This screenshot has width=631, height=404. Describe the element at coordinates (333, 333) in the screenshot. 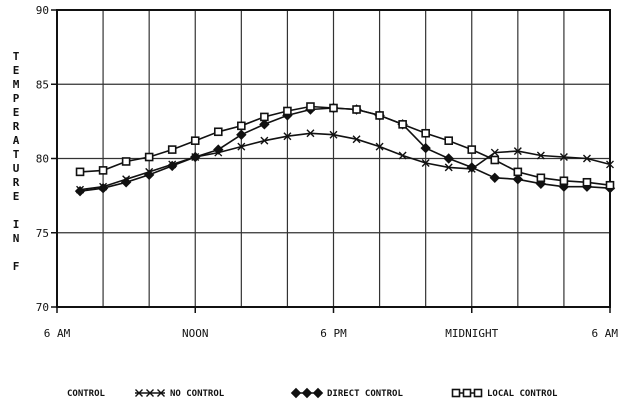

I see `x-tick-label: 6 PM` at that location.